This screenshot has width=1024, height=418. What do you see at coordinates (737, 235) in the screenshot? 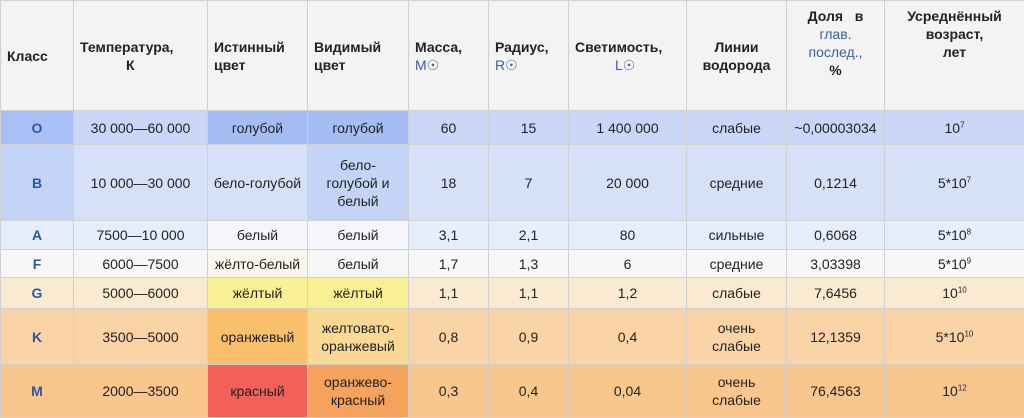
I see `hydrogen-lines-cell: сильные` at bounding box center [737, 235].